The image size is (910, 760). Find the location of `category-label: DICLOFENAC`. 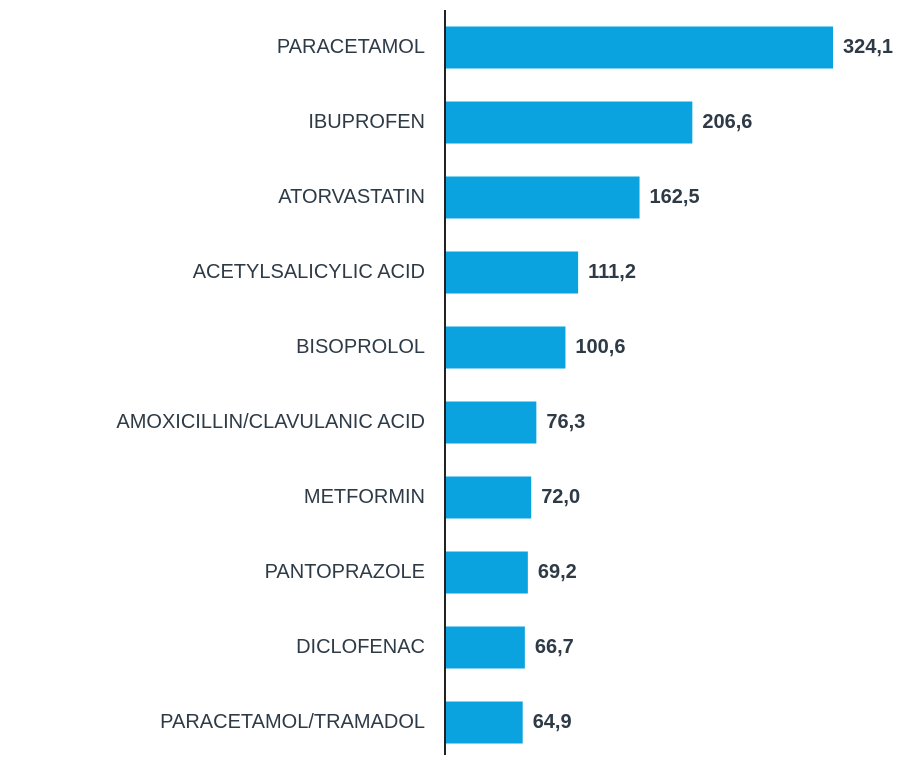

category-label: DICLOFENAC is located at coordinates (360, 647).